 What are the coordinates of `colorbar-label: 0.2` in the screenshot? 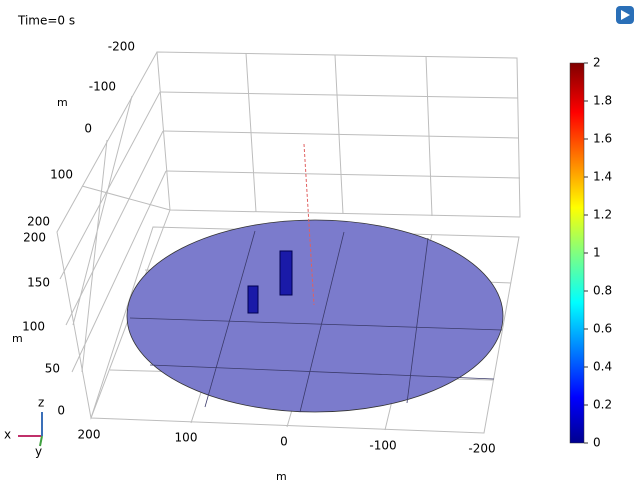 It's located at (602, 405).